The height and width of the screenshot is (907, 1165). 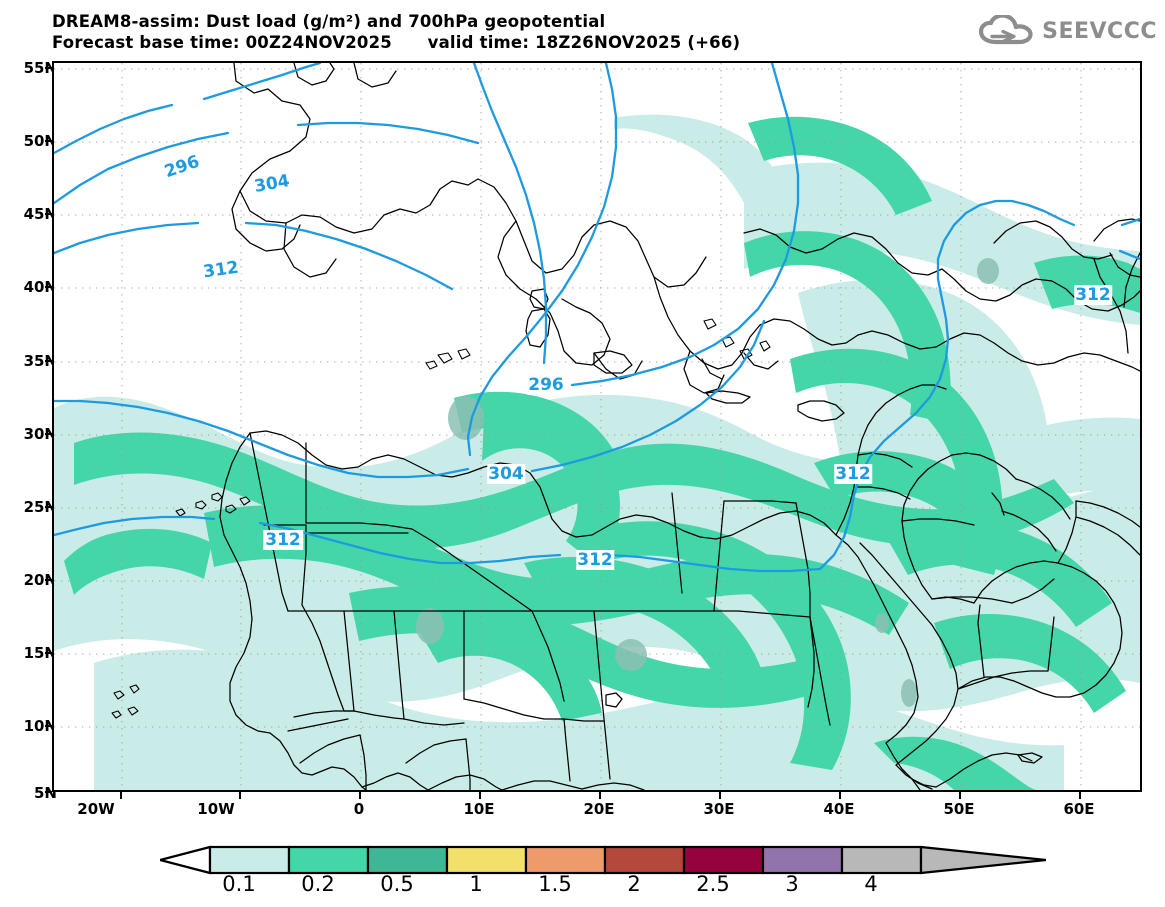 I want to click on contour-label-304-algeria: 304, so click(x=506, y=474).